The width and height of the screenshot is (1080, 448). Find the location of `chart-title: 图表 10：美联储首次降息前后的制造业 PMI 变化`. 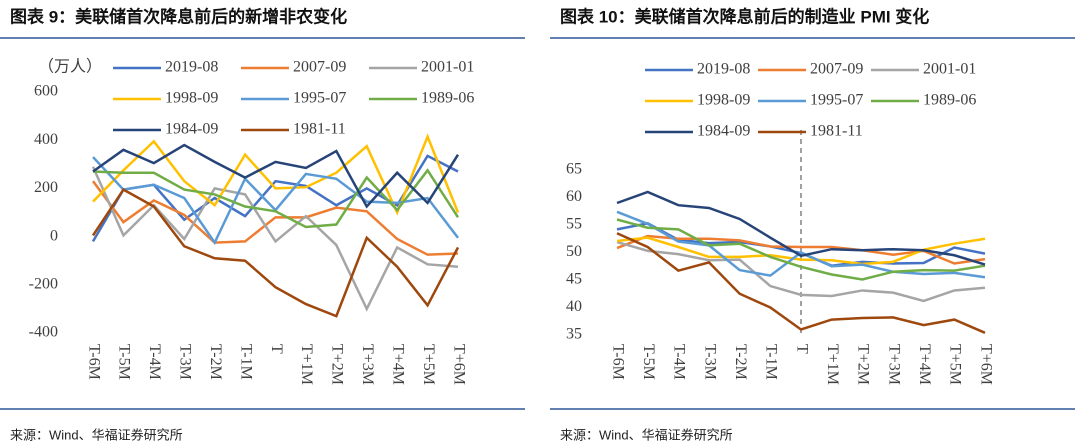

chart-title: 图表 10：美联储首次降息前后的制造业 PMI 变化 is located at coordinates (744, 16).